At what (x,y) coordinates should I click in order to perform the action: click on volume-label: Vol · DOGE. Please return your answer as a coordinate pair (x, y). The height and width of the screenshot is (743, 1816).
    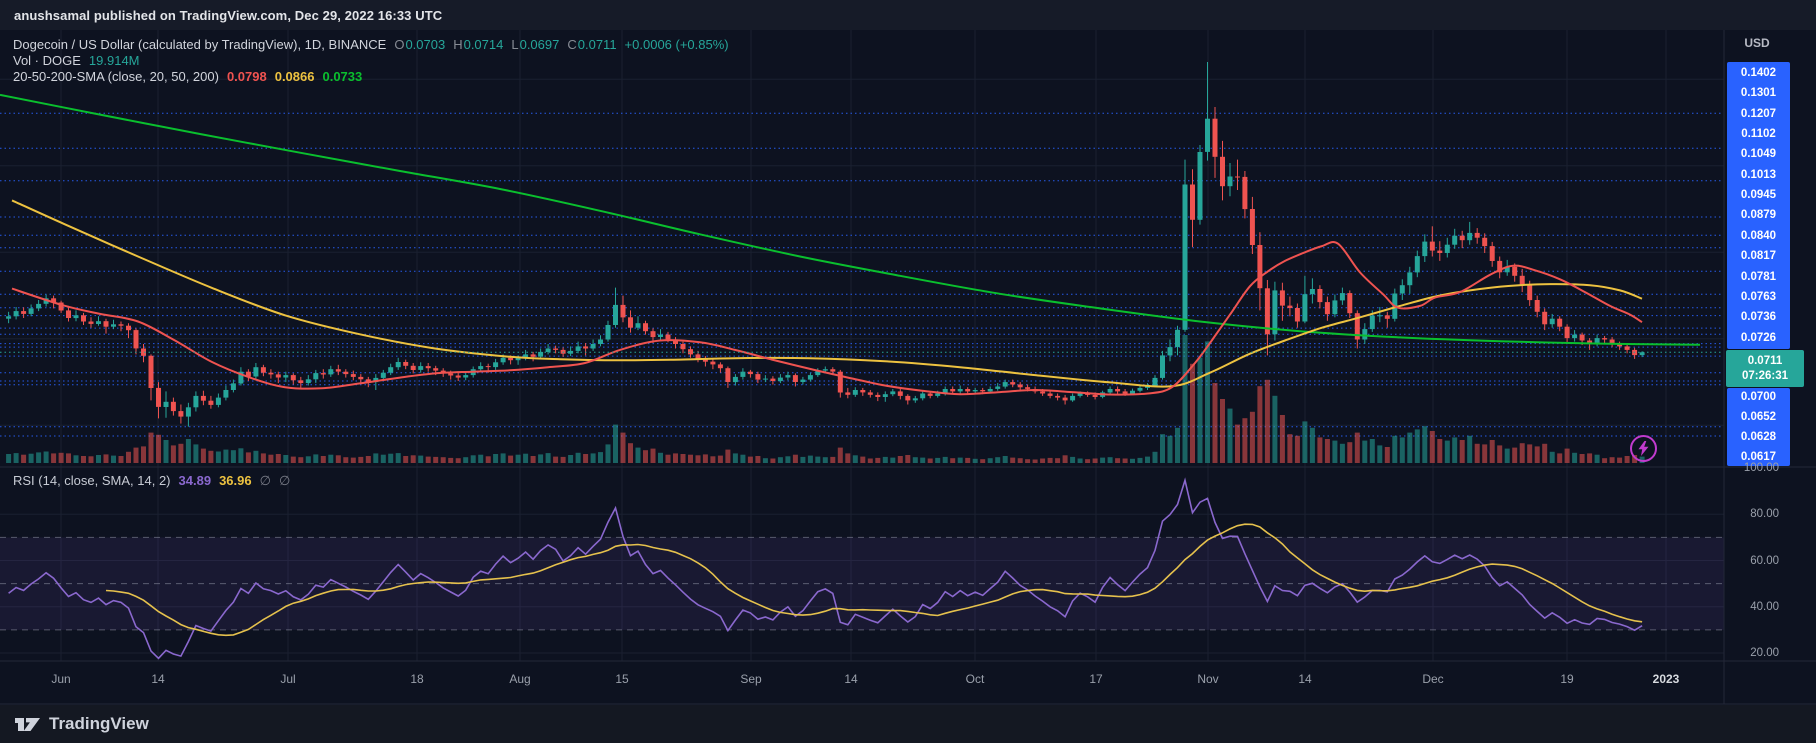
    Looking at the image, I should click on (47, 60).